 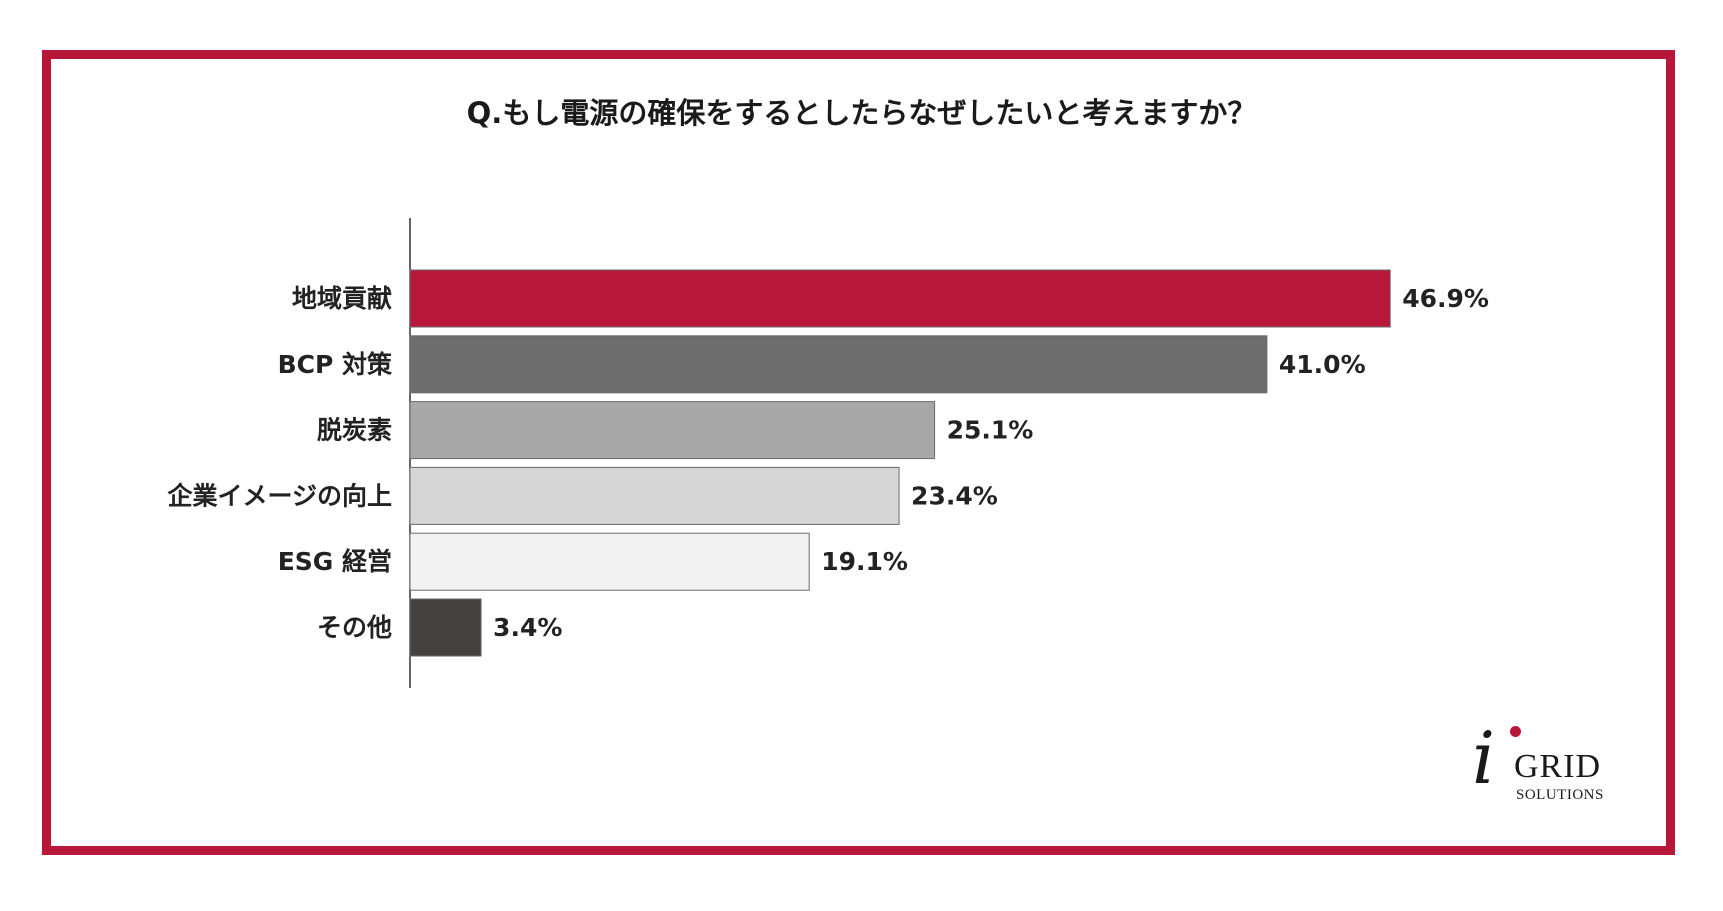 I want to click on logo-subtitle: SOLUTIONS, so click(x=1560, y=795).